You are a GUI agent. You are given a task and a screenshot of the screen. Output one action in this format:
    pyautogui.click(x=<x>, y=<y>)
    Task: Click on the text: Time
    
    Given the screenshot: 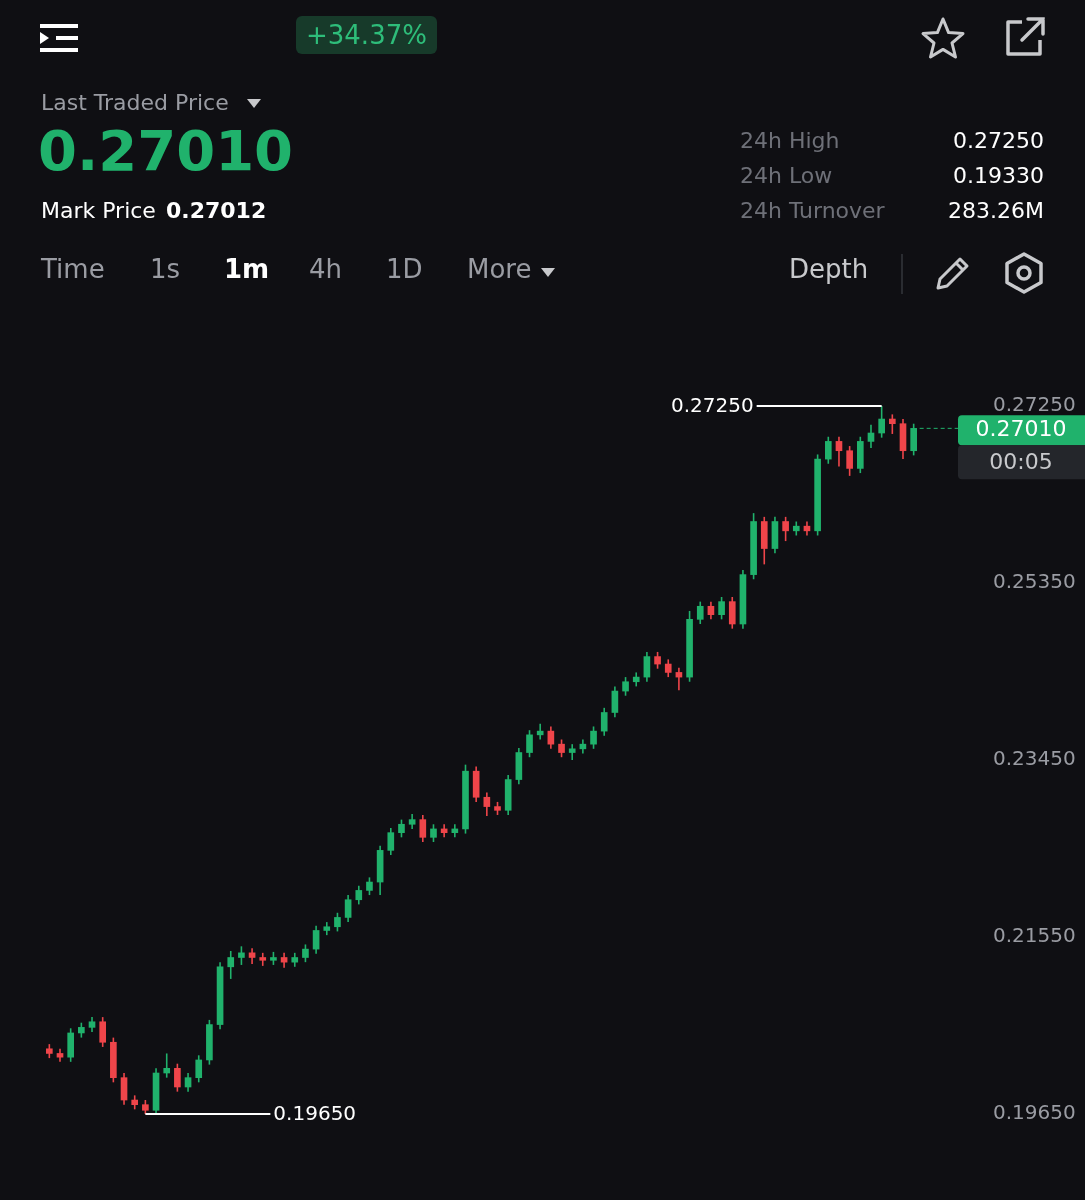 What is the action you would take?
    pyautogui.click(x=73, y=269)
    